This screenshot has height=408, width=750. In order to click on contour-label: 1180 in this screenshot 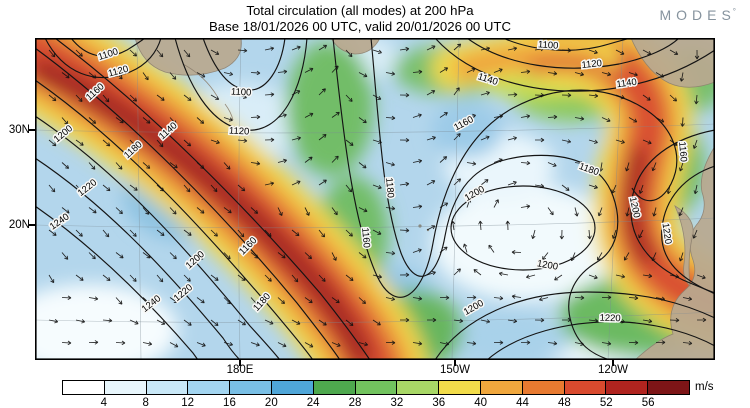, I will do `click(389, 187)`.